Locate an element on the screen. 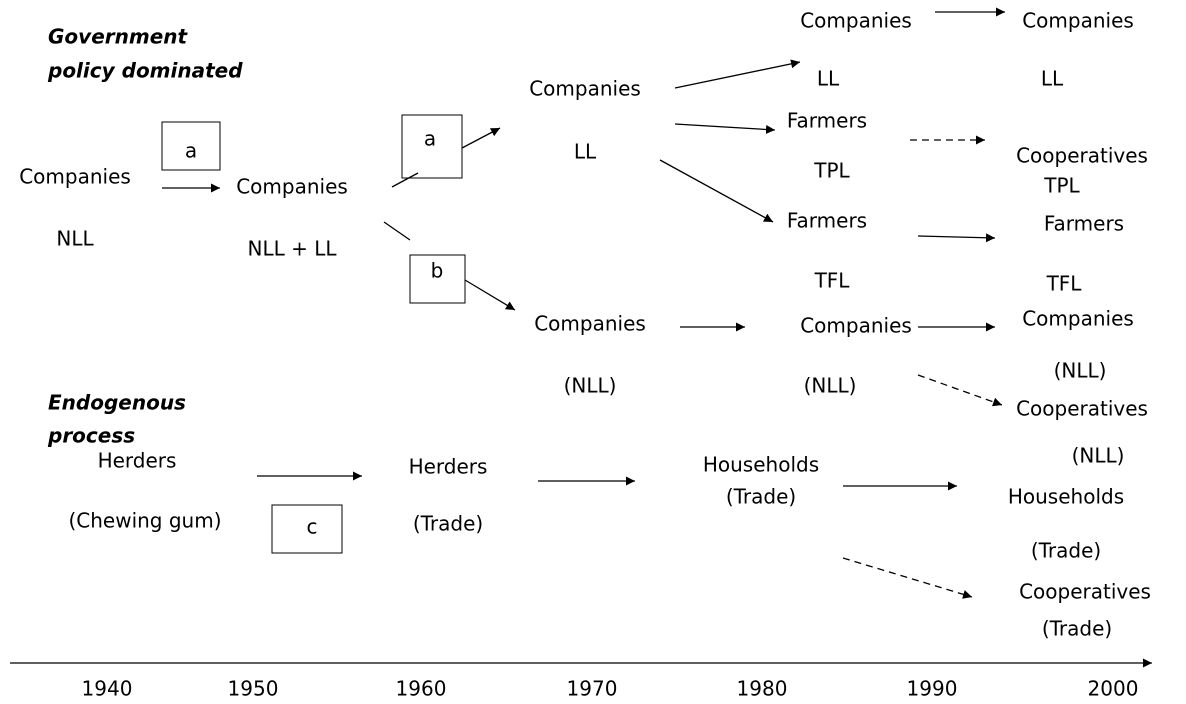  heading: process is located at coordinates (91, 436).